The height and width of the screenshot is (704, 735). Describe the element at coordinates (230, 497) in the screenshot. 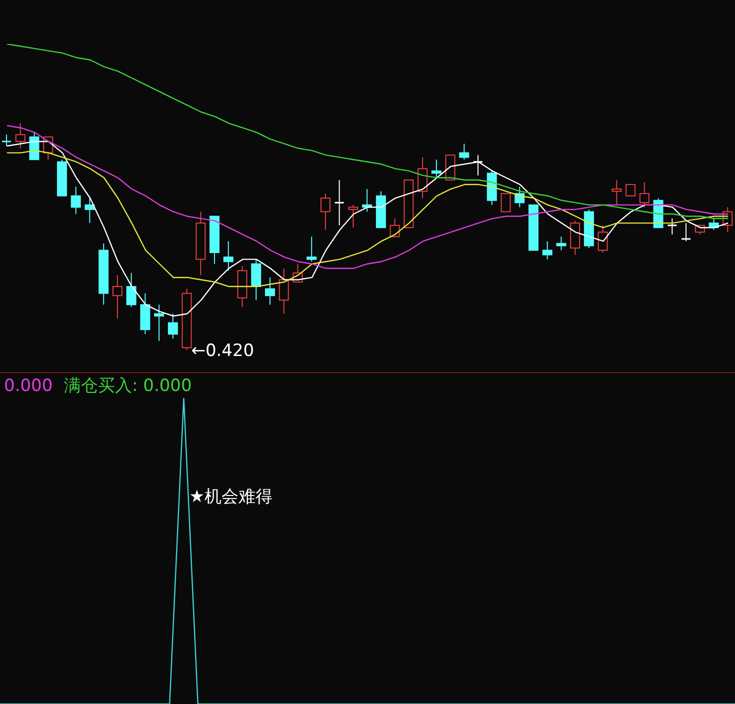

I see `annotation: ★机会难得` at that location.